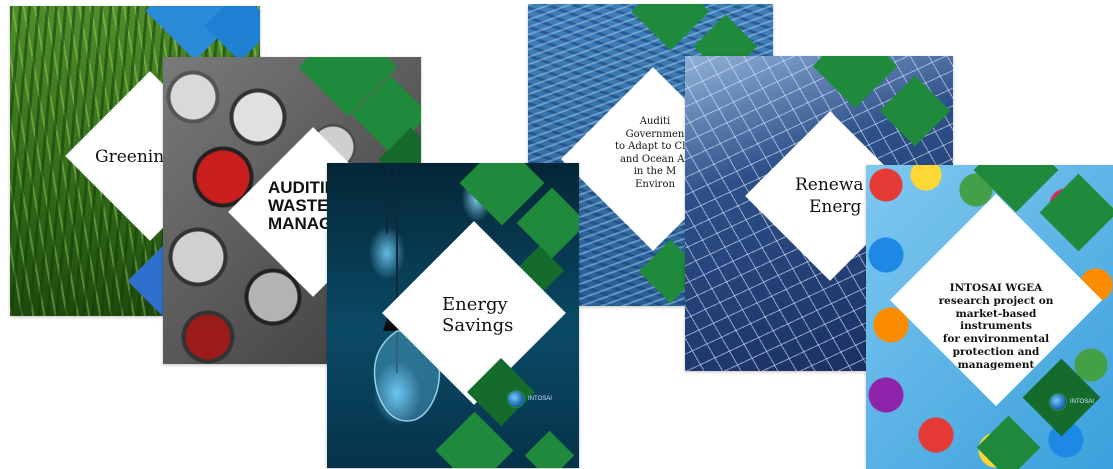 The image size is (1113, 469). I want to click on title-line: protection and, so click(996, 351).